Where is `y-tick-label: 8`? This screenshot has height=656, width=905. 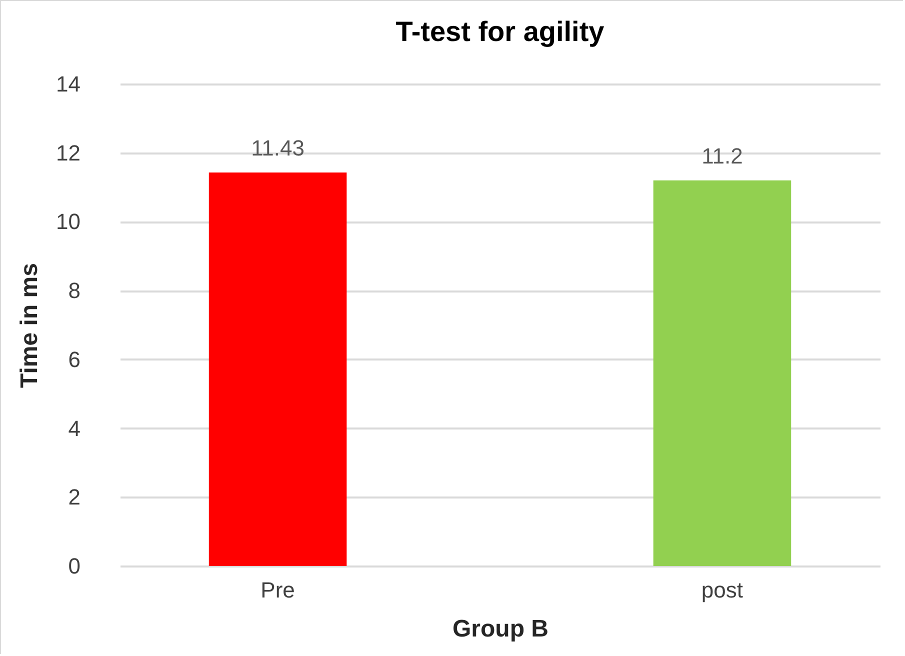 y-tick-label: 8 is located at coordinates (74, 291).